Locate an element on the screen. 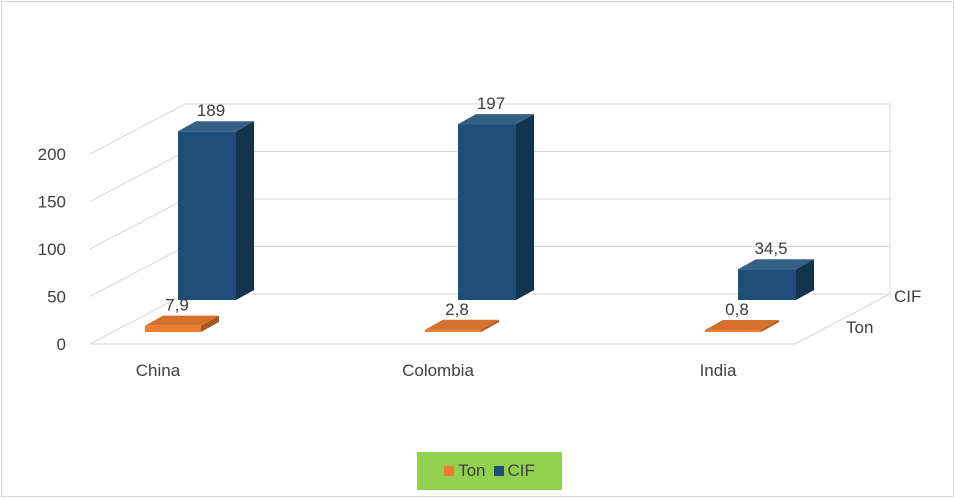 The width and height of the screenshot is (955, 498). data-label-cif-colombia: 197 is located at coordinates (491, 103).